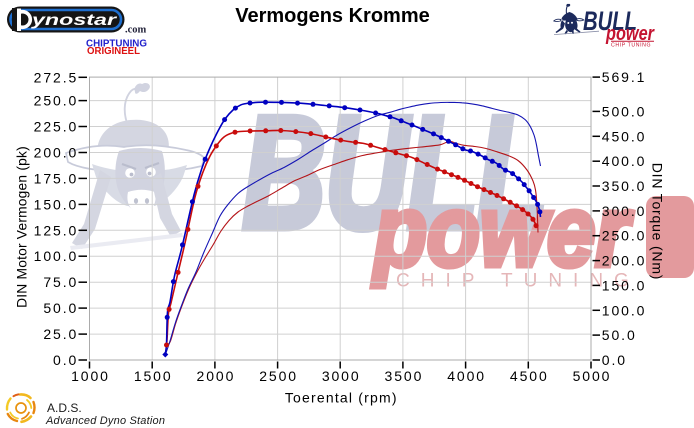  Describe the element at coordinates (624, 161) in the screenshot. I see `svg-text: 400.0` at that location.